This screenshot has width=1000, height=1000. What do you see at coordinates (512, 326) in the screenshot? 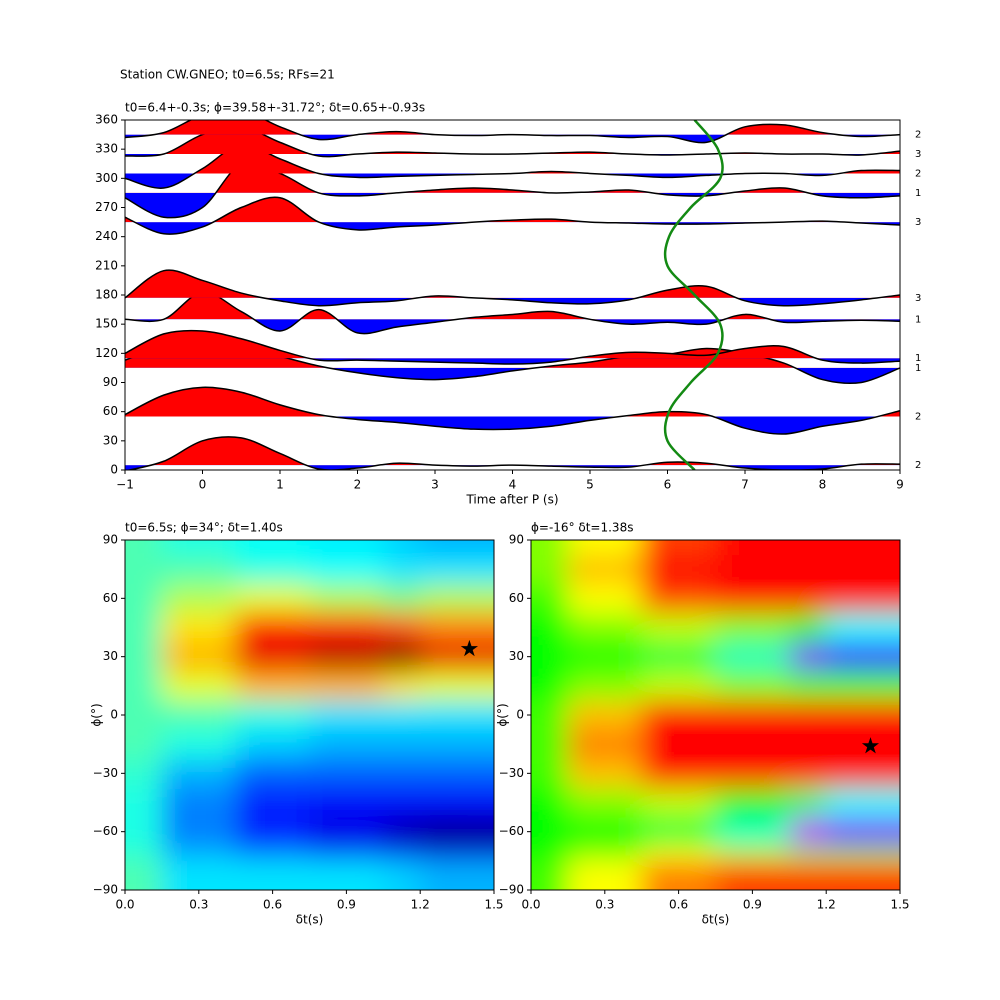
I see `negative-fill` at bounding box center [512, 326].